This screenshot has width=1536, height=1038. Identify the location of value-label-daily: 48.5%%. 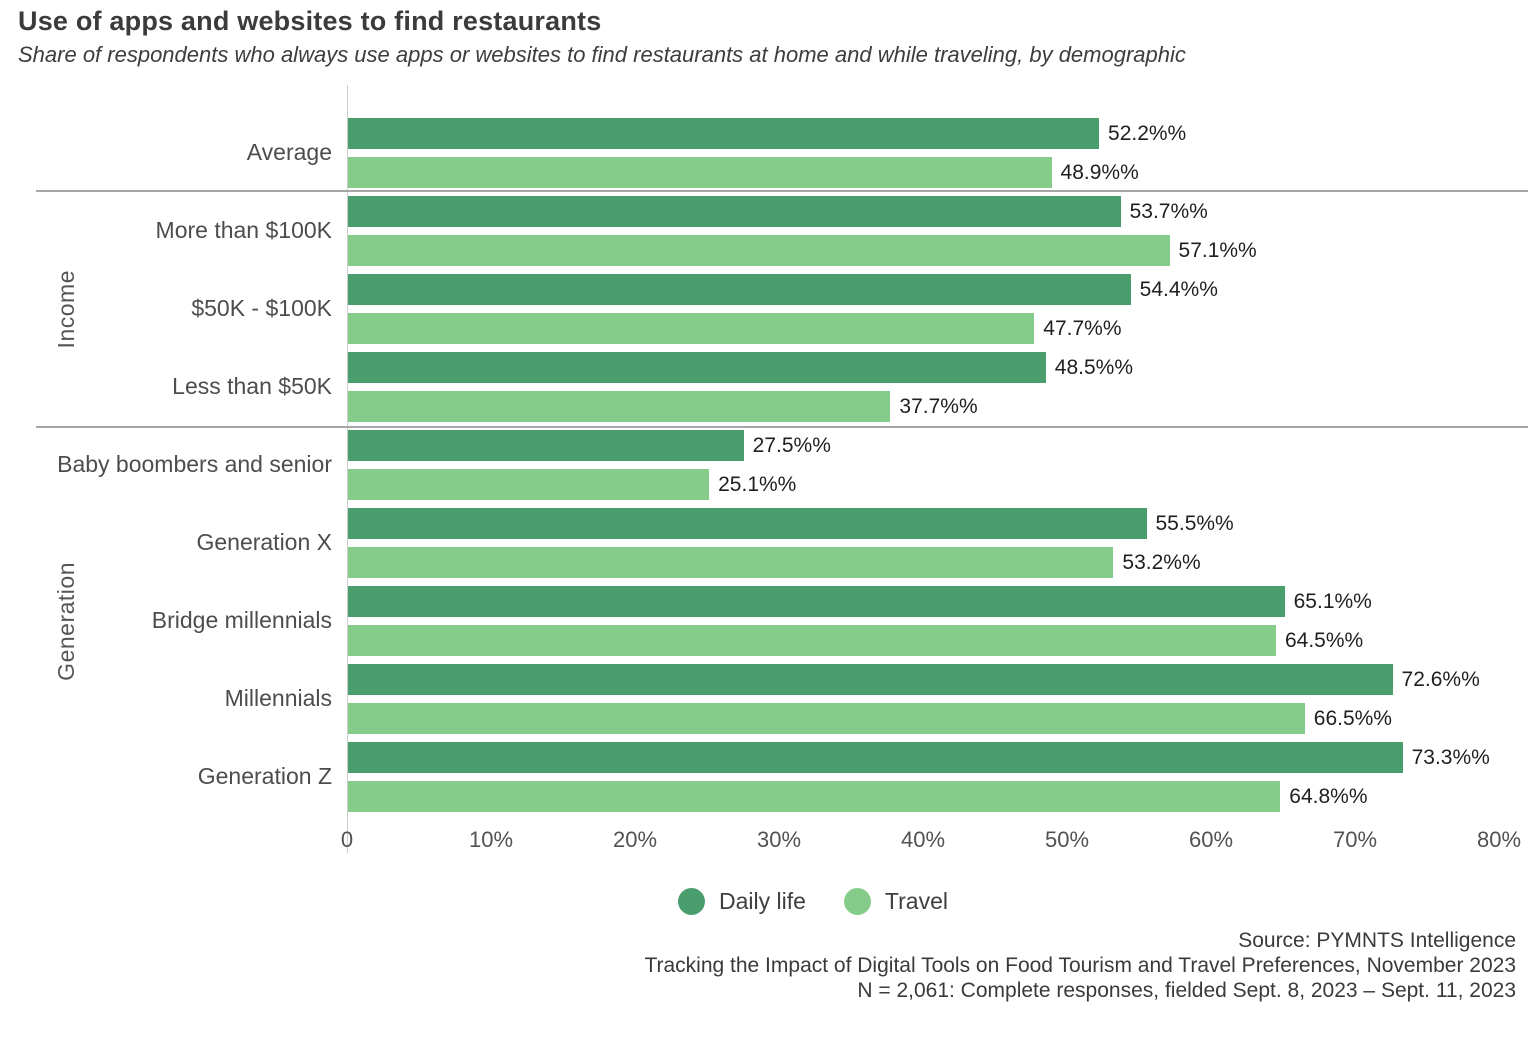
(1093, 367).